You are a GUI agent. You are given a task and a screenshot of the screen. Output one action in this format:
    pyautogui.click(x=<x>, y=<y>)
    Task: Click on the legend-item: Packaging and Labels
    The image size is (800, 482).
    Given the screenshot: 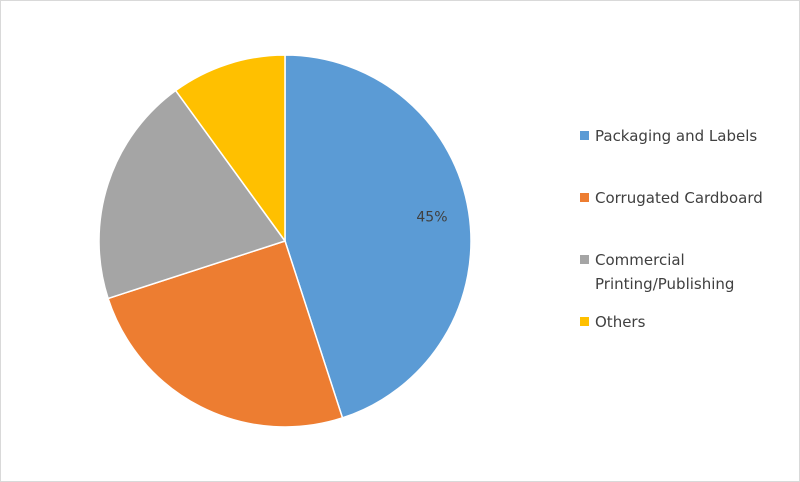 What is the action you would take?
    pyautogui.click(x=668, y=136)
    